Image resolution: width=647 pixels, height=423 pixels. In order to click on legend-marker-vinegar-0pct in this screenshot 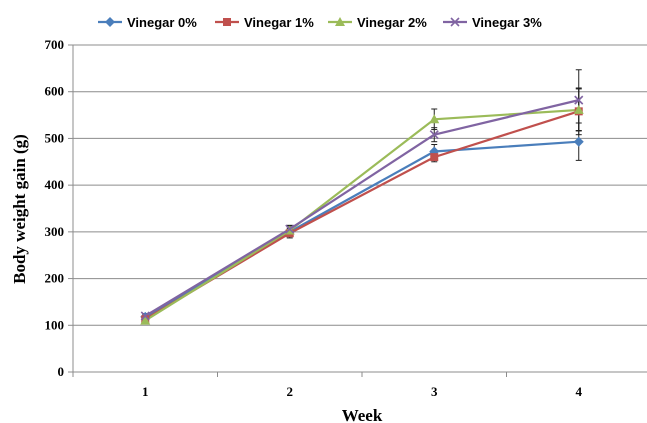, I will do `click(110, 22)`.